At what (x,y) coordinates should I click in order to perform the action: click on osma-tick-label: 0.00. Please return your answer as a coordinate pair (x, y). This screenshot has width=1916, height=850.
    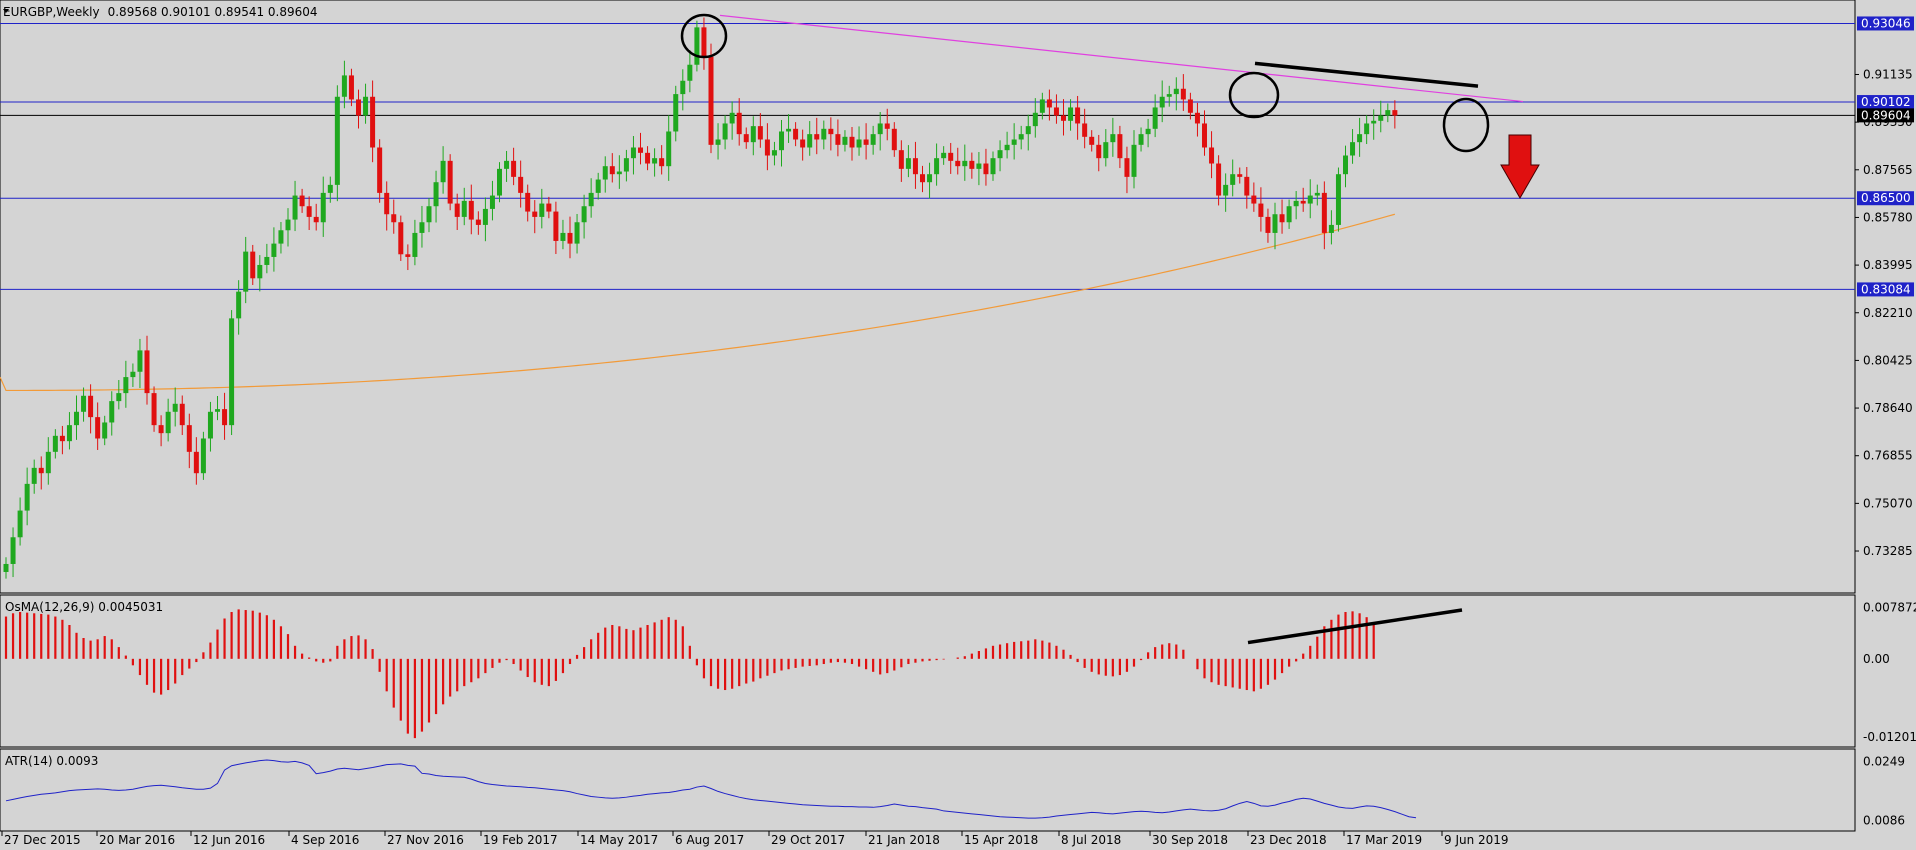
    Looking at the image, I should click on (1876, 659).